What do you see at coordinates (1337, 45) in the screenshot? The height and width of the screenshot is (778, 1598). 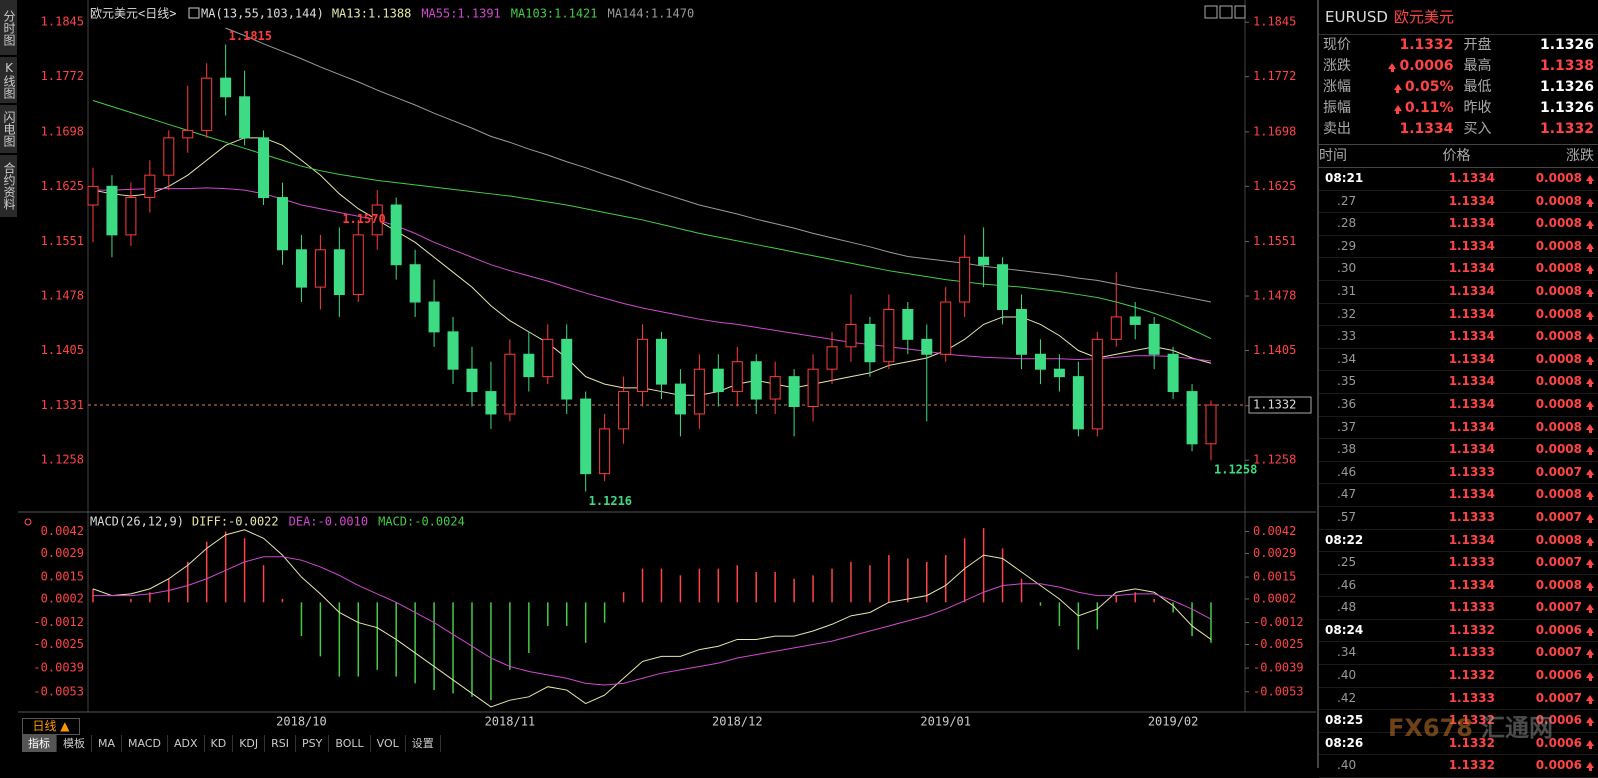 I see `quote-label: 现价` at bounding box center [1337, 45].